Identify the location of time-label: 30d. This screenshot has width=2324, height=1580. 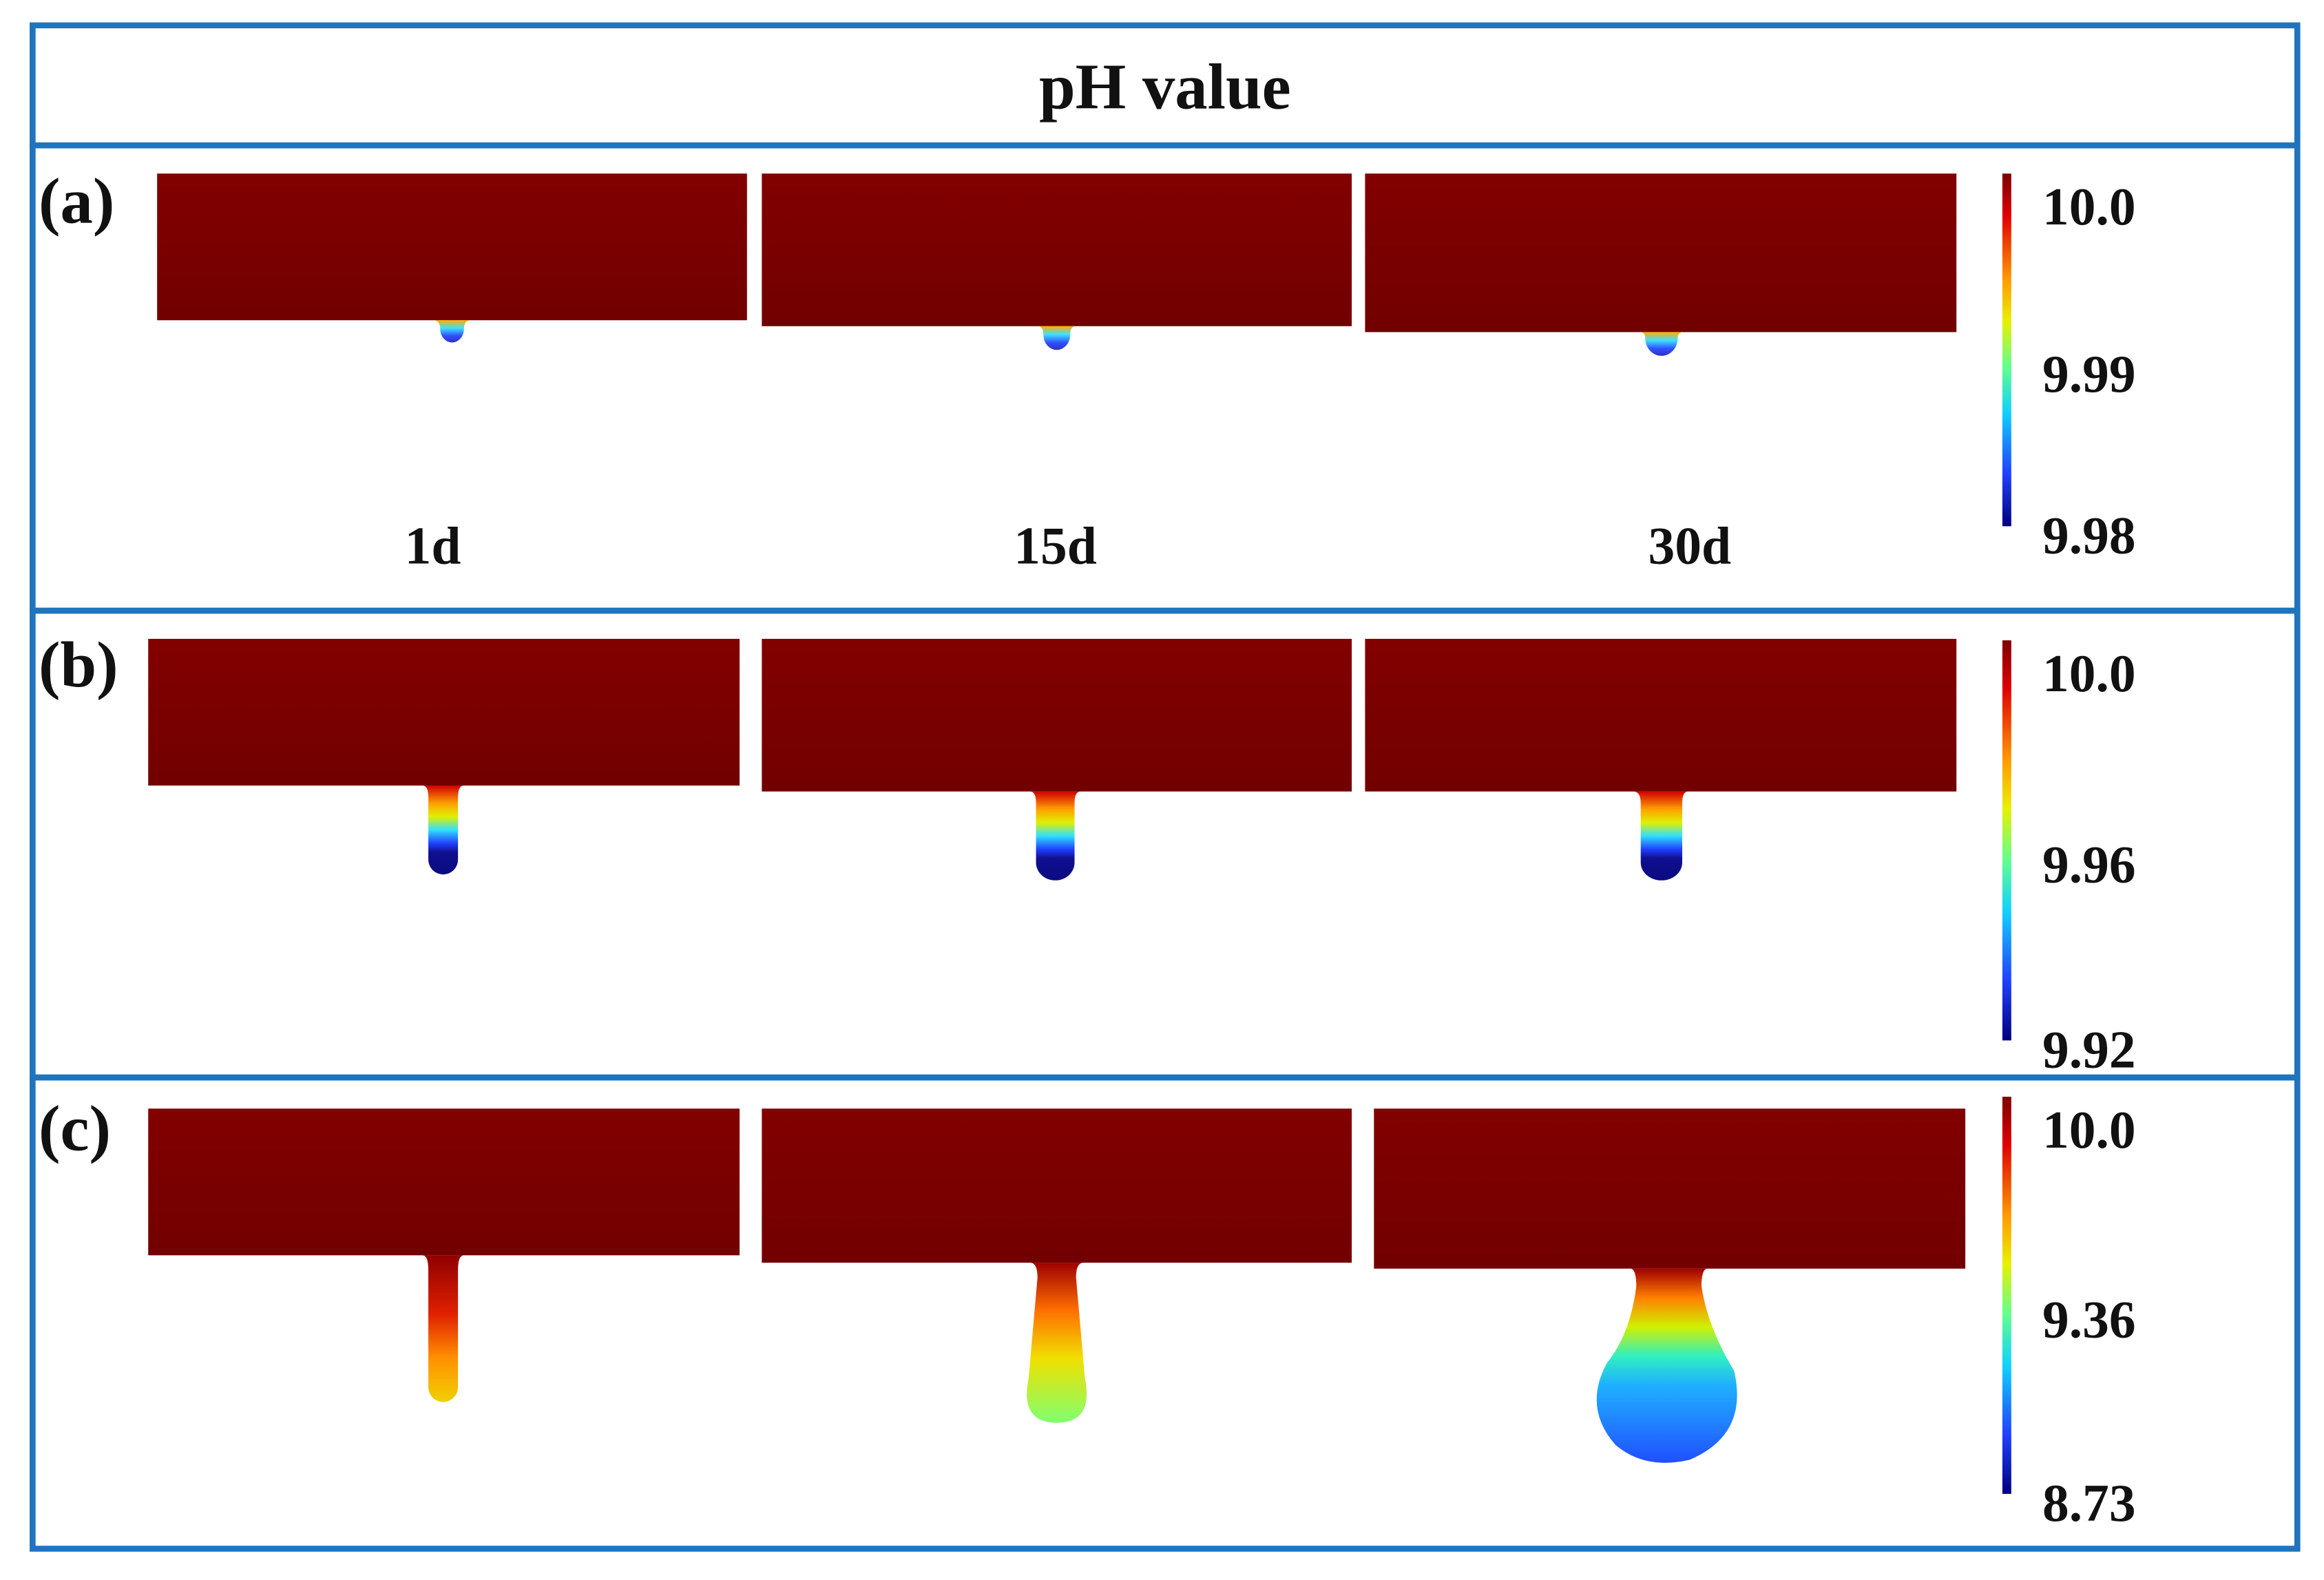
(1690, 546).